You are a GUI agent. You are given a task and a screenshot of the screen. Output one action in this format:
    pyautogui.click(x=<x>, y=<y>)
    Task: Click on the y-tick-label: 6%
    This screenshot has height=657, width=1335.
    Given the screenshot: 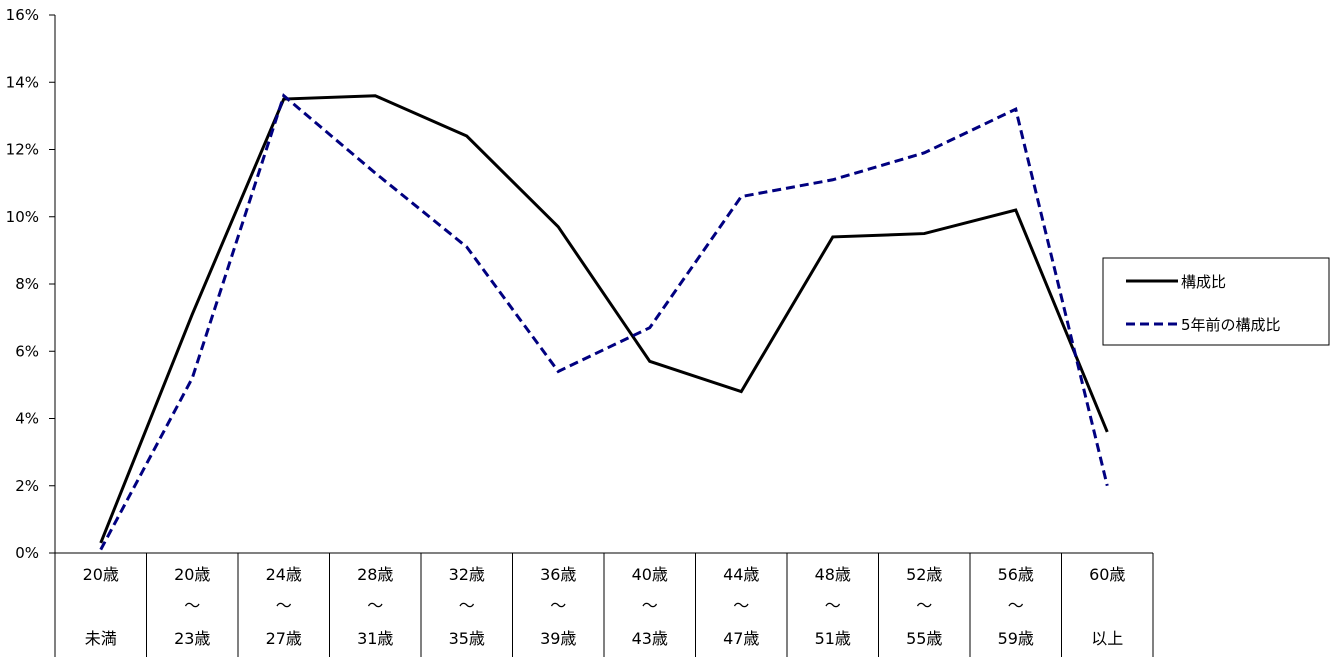 What is the action you would take?
    pyautogui.click(x=27, y=351)
    